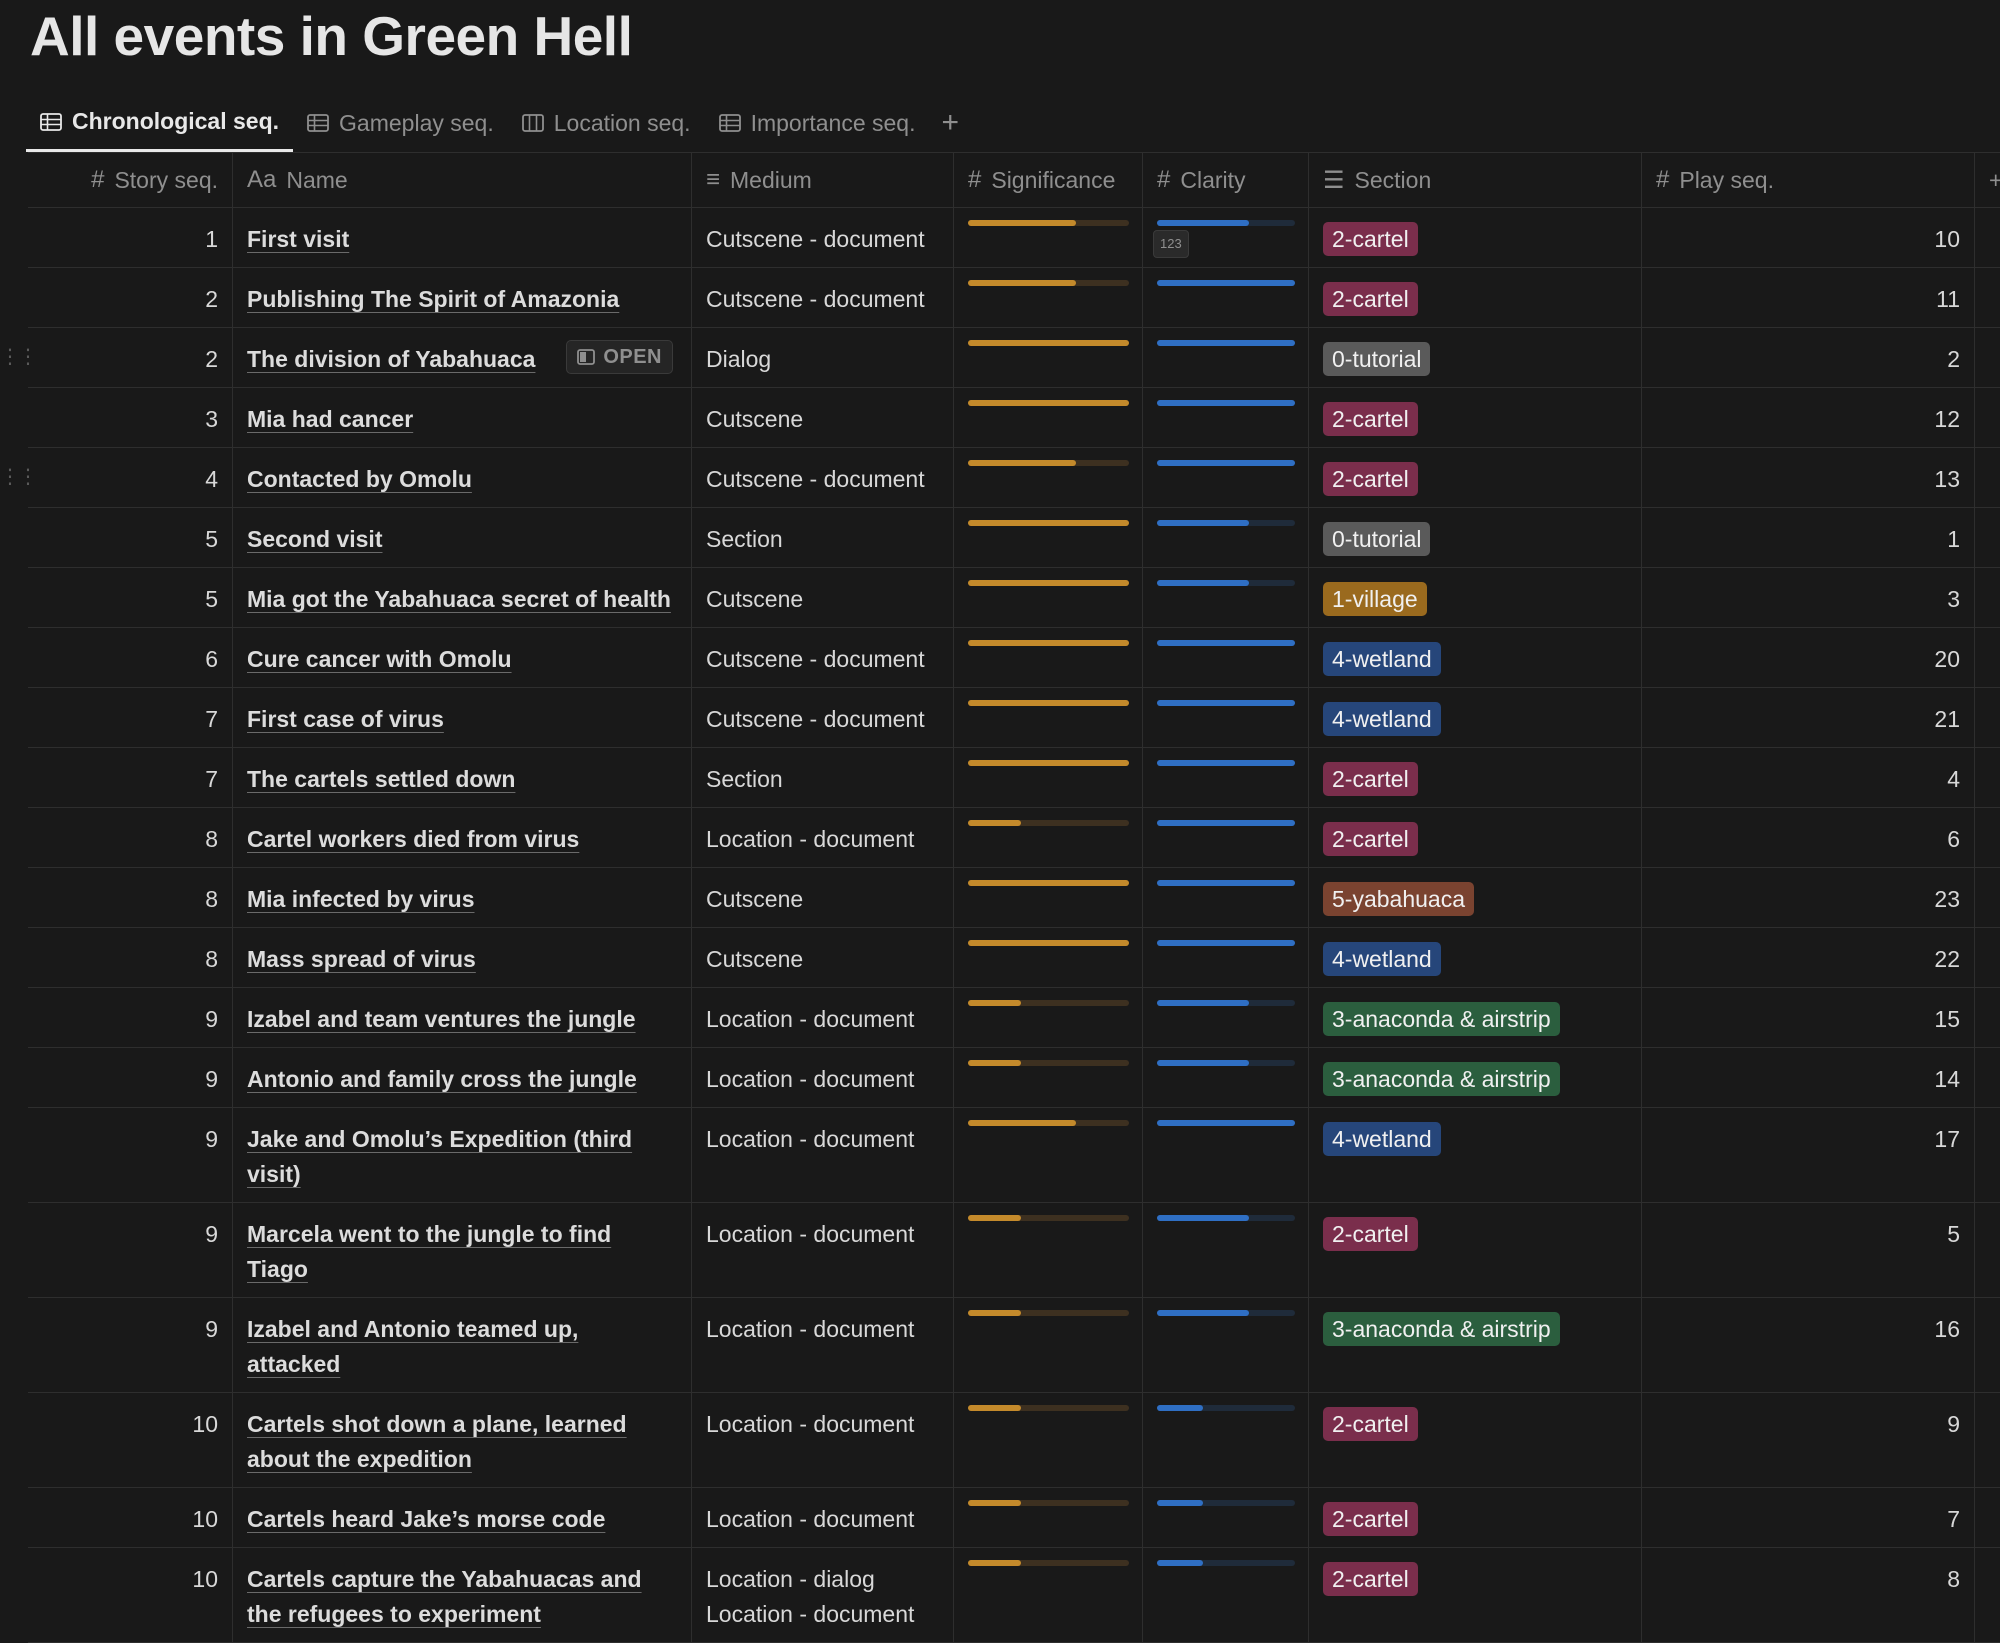  What do you see at coordinates (462, 717) in the screenshot?
I see `name-cell: First case of virus` at bounding box center [462, 717].